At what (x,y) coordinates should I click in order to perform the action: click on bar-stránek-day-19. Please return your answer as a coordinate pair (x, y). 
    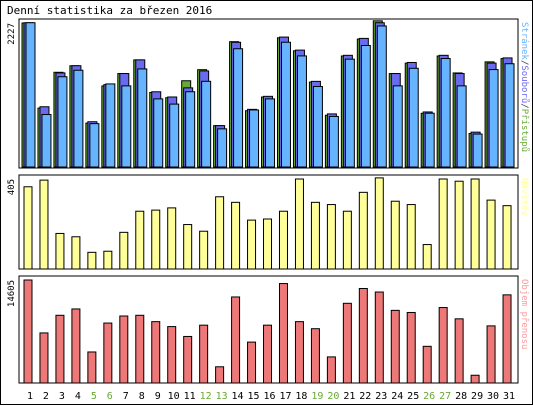
    Looking at the image, I should click on (317, 127).